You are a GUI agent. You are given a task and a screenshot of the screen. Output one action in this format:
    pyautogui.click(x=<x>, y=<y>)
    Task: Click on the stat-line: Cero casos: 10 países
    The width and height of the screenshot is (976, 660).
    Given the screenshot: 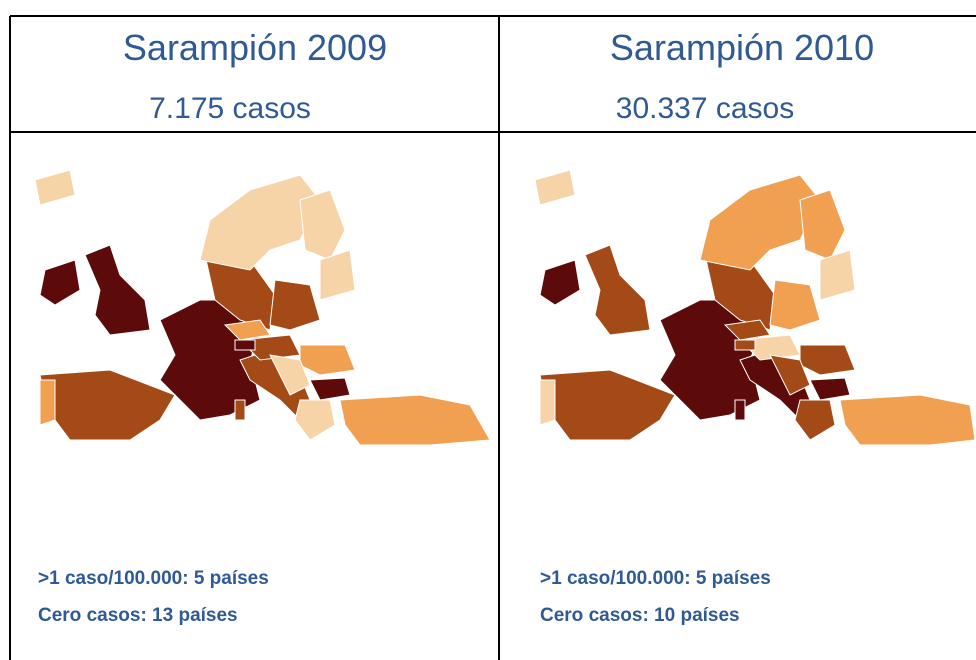 What is the action you would take?
    pyautogui.click(x=640, y=615)
    